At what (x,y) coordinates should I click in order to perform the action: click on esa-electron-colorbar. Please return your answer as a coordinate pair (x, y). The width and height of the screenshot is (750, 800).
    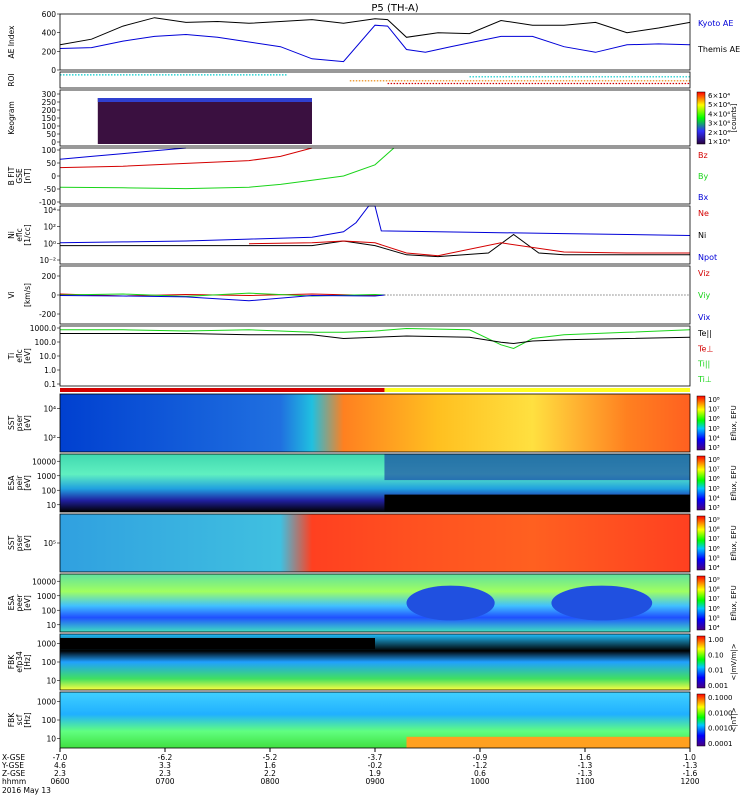
    Looking at the image, I should click on (701, 603).